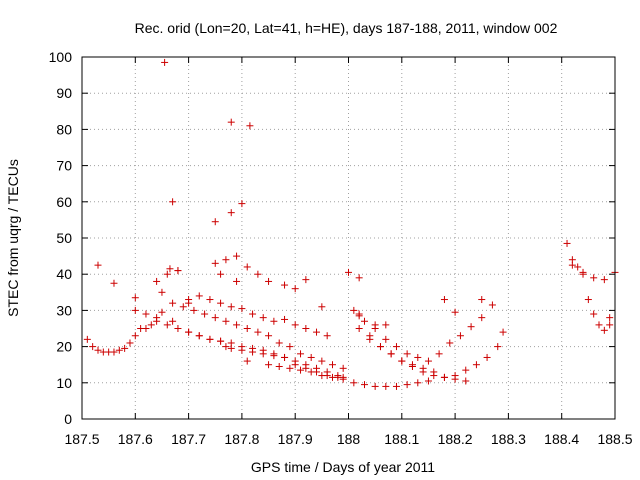  Describe the element at coordinates (64, 274) in the screenshot. I see `y-tick-label: 40` at that location.